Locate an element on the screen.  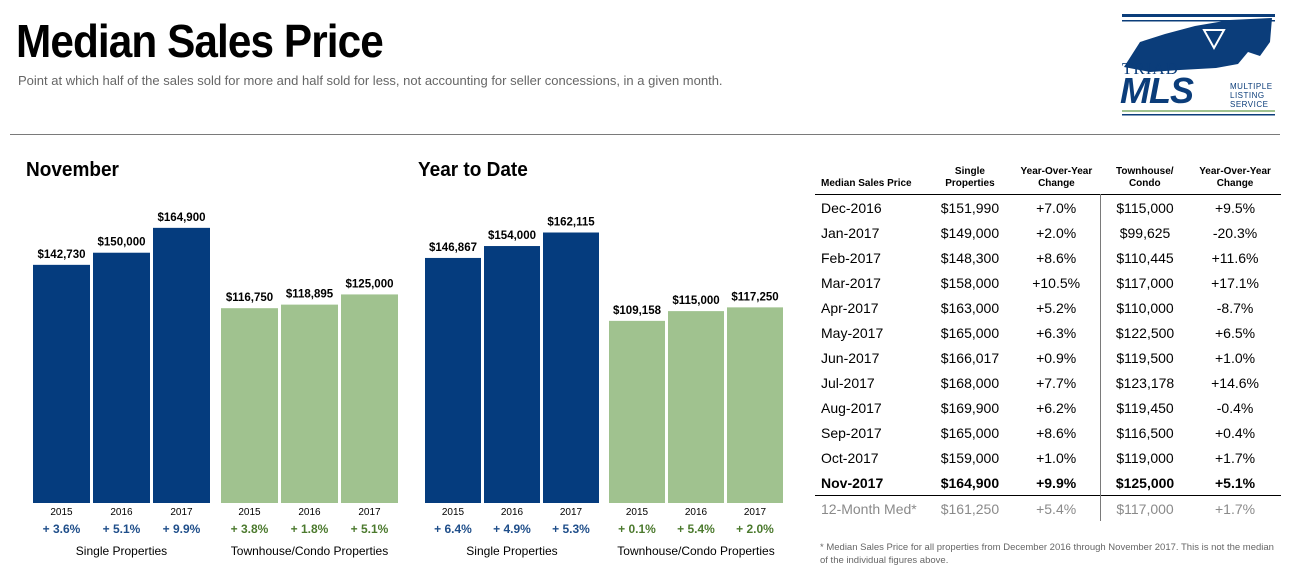
table-row: Aug-2017 $169,900 +6.2% $119,450 -0.4% is located at coordinates (1048, 407).